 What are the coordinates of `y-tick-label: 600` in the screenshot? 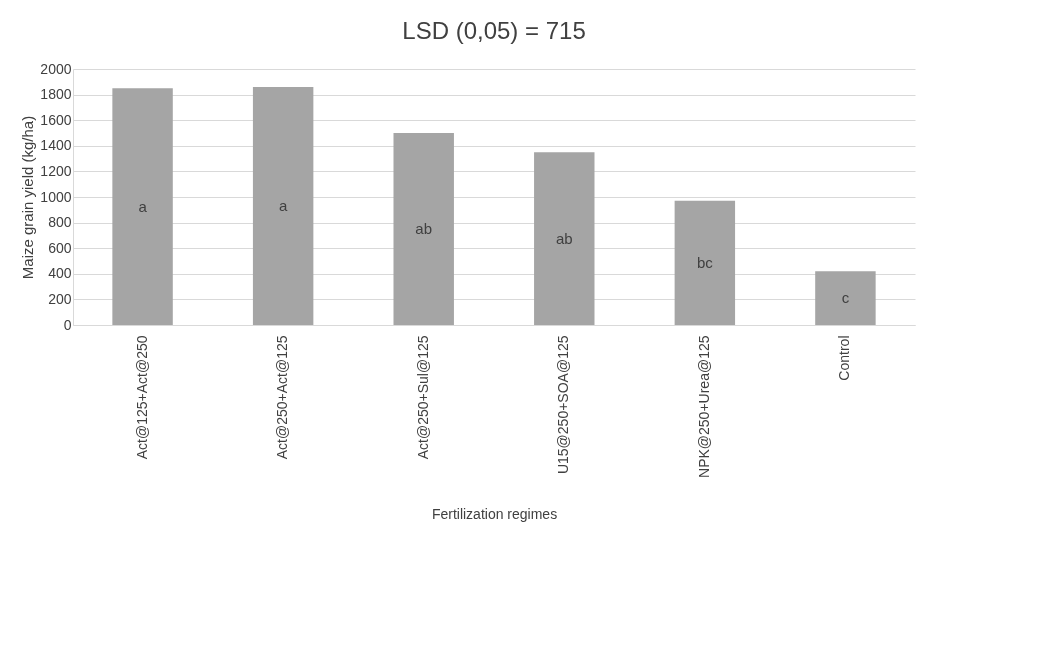 It's located at (60, 247).